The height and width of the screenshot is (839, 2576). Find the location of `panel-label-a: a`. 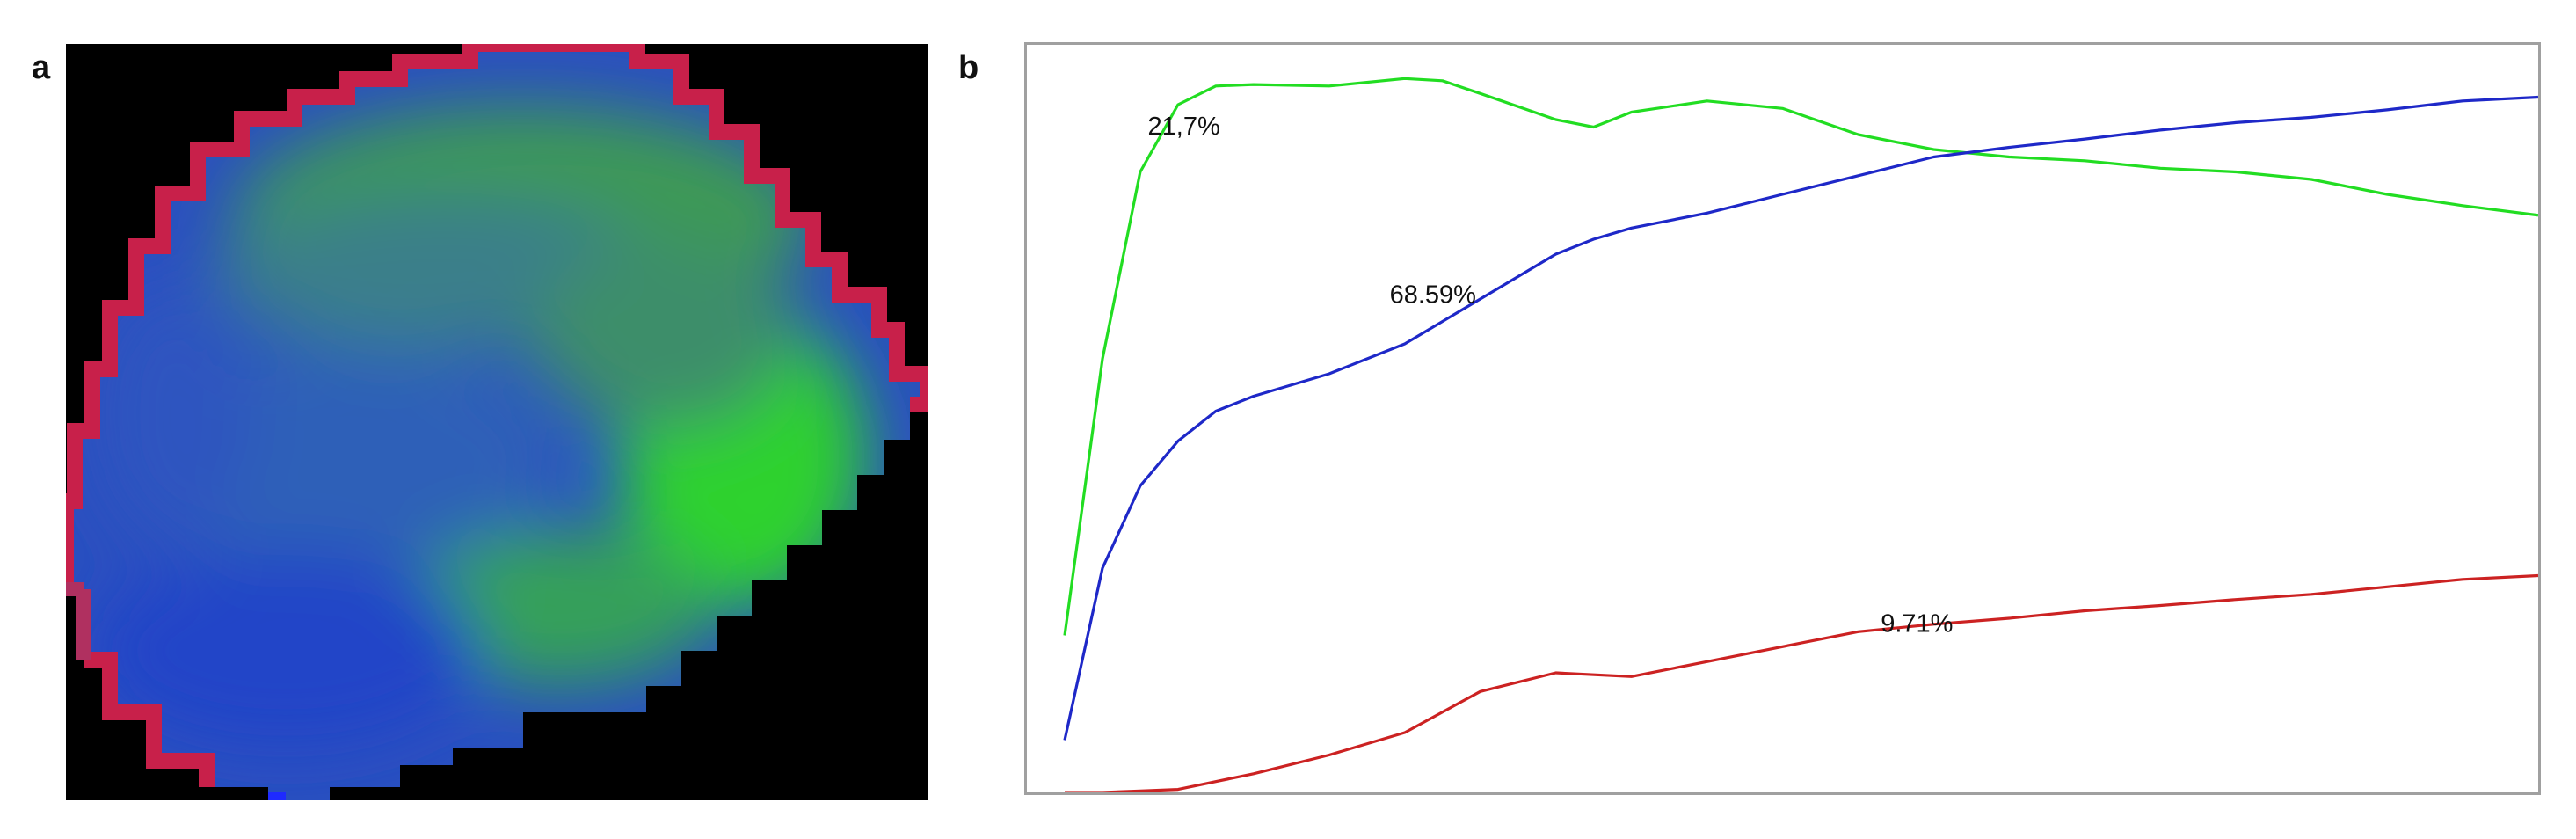

panel-label-a: a is located at coordinates (41, 67).